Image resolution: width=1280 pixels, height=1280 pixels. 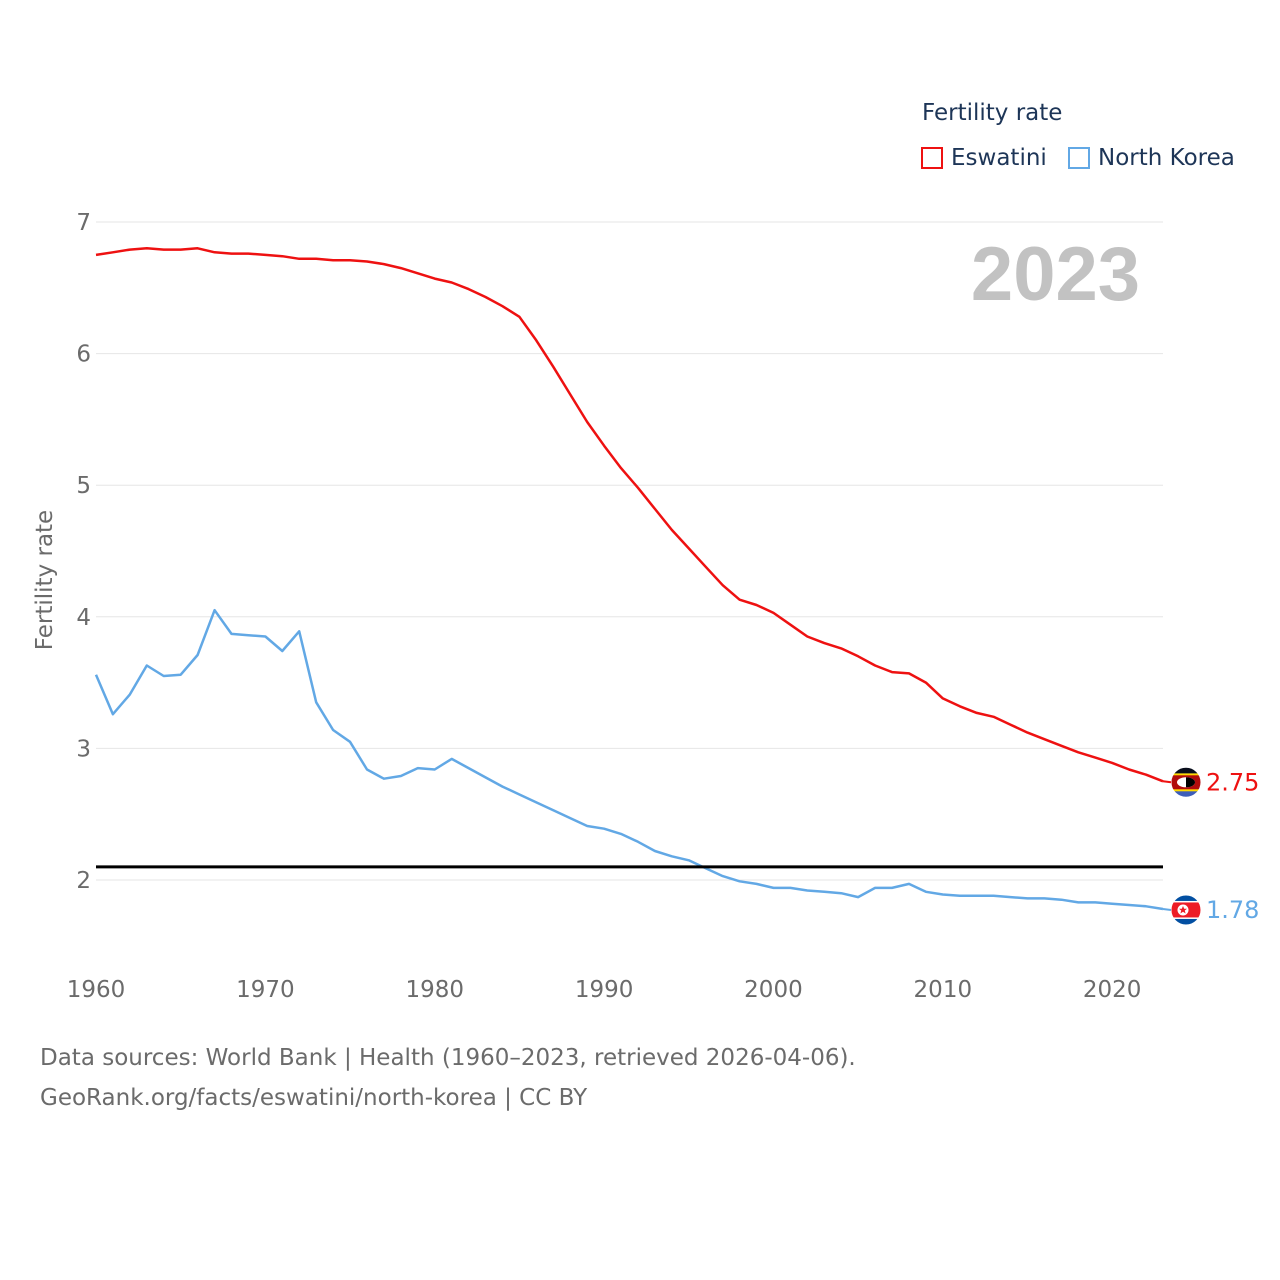 I want to click on legend-label-north-korea: North Korea, so click(x=1166, y=158).